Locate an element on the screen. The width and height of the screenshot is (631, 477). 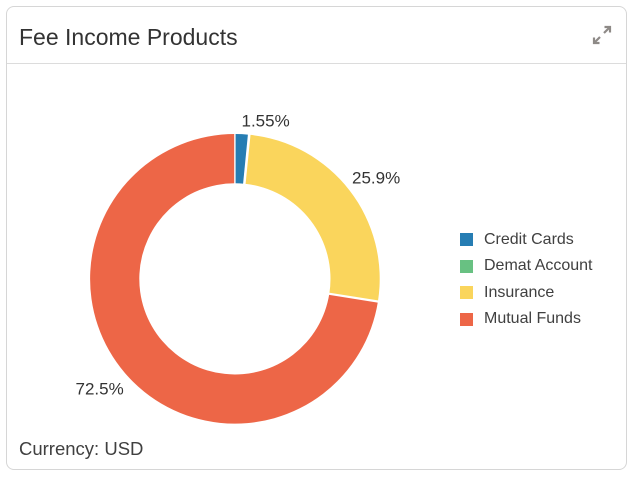
svg-text: 25.9% is located at coordinates (376, 177).